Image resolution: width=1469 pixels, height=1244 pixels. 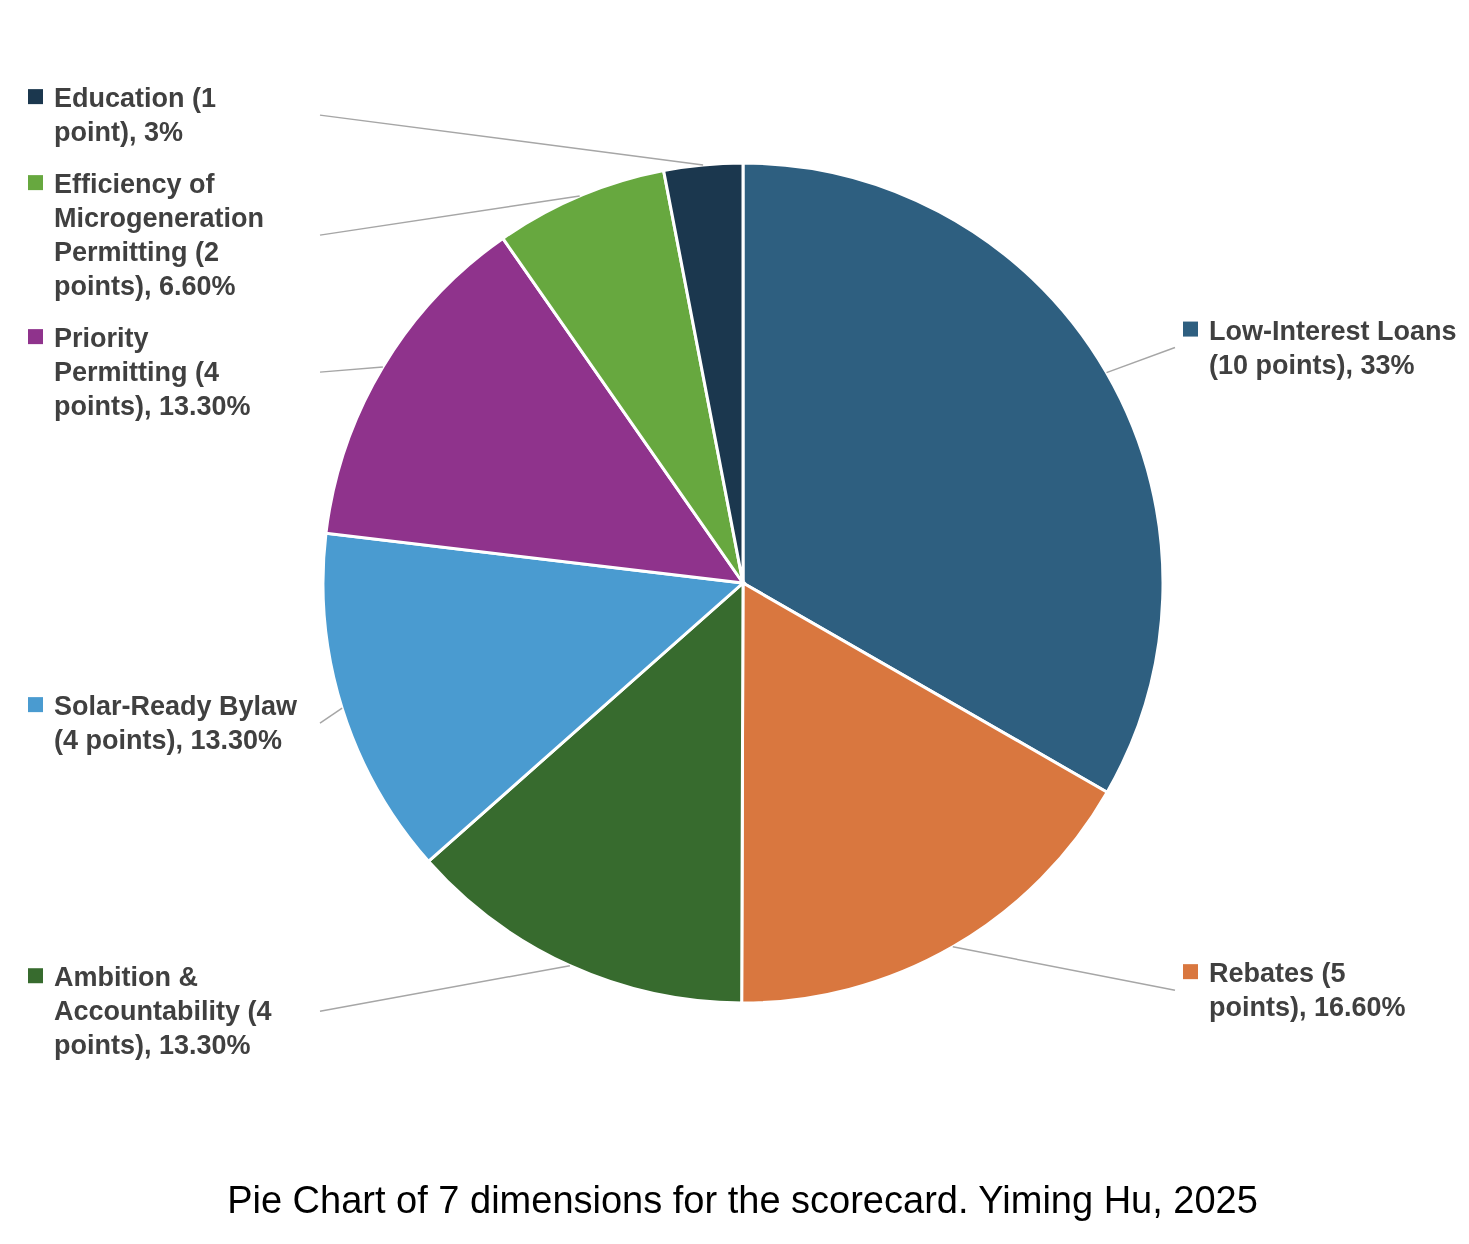 What do you see at coordinates (1333, 347) in the screenshot?
I see `legend-label: Low-Interest Loans (10 points), 33%` at bounding box center [1333, 347].